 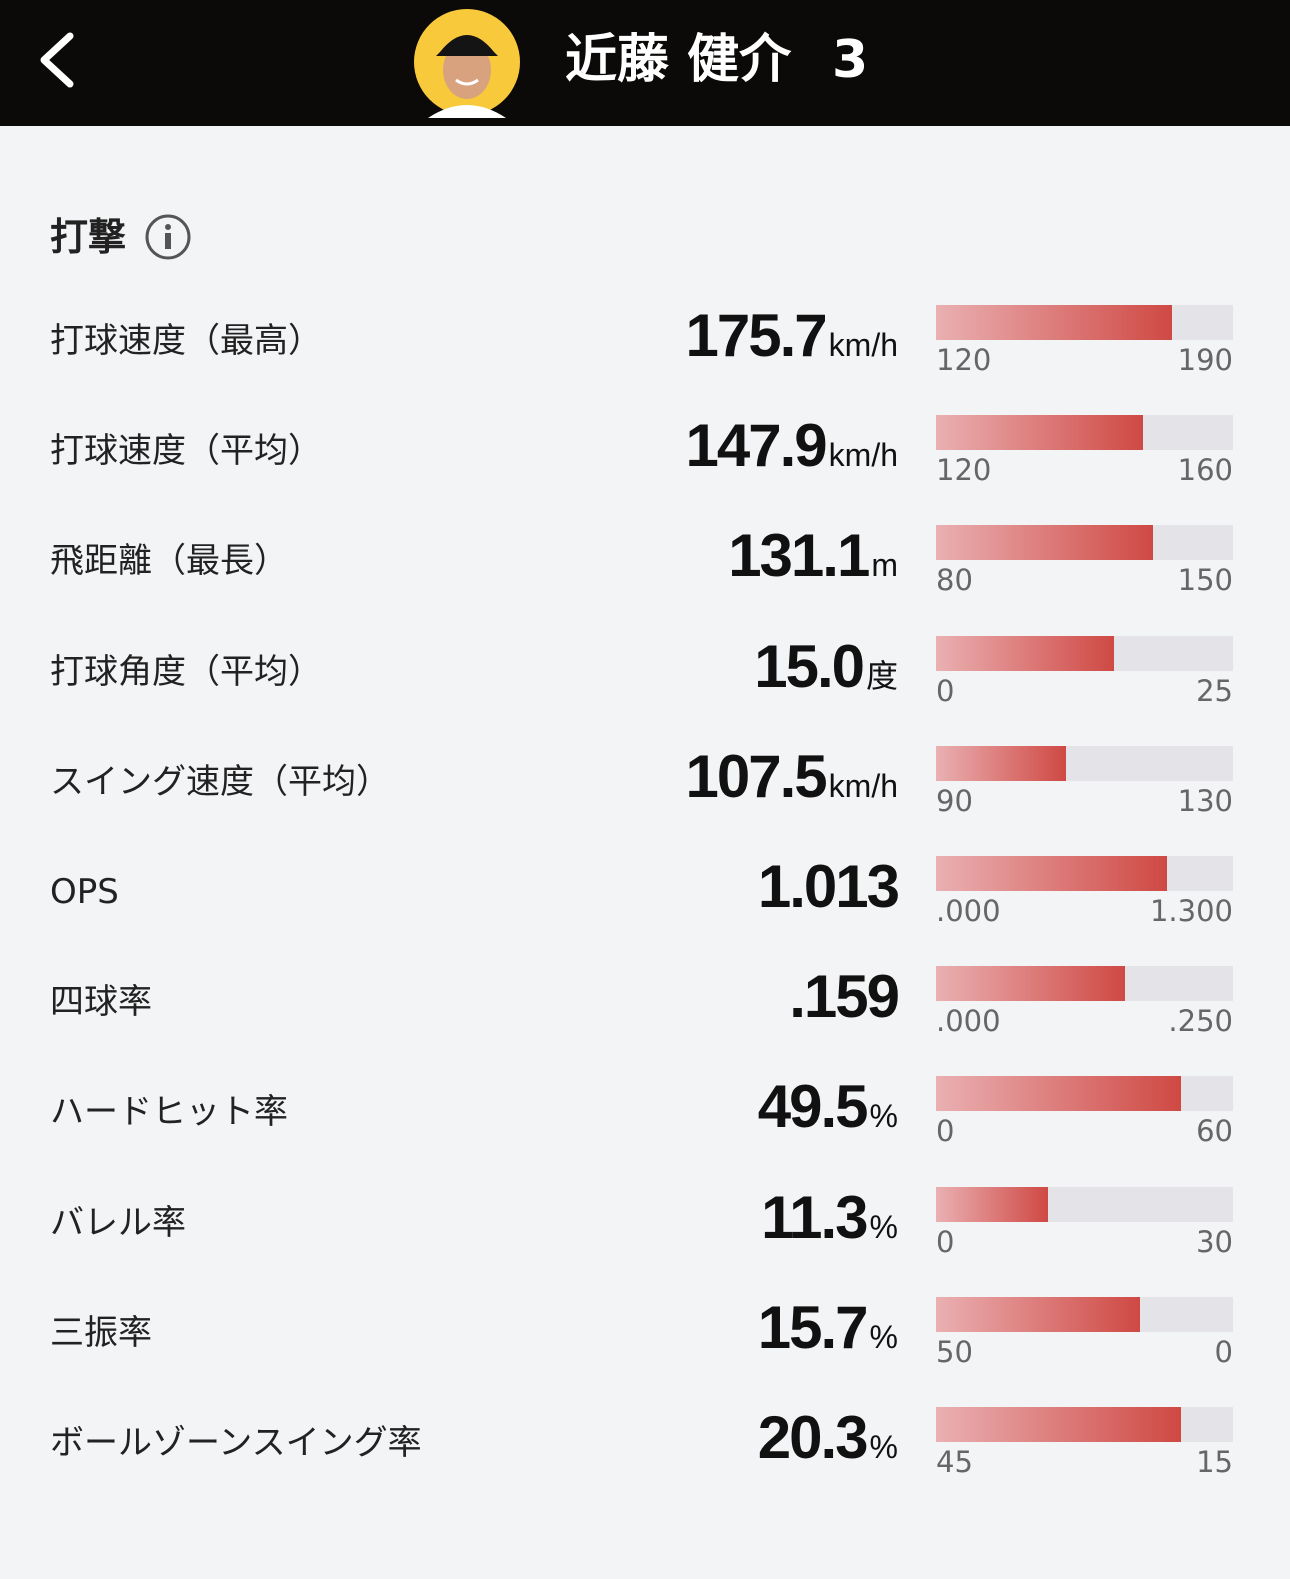 I want to click on stat-value: 175.7km/h, so click(x=792, y=344).